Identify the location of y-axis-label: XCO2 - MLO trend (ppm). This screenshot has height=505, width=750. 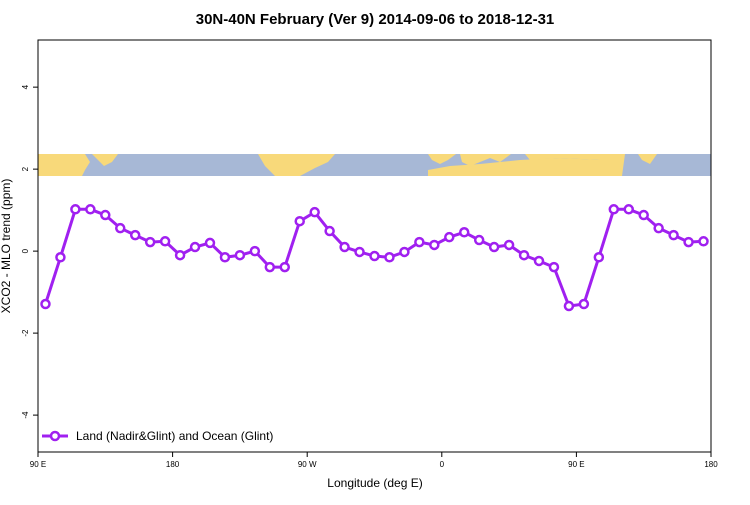
(6, 246).